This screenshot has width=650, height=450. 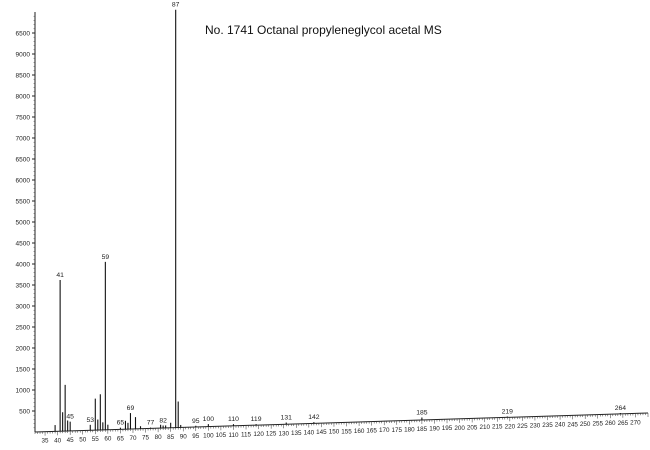 I want to click on x-tick-label: 75, so click(x=146, y=438).